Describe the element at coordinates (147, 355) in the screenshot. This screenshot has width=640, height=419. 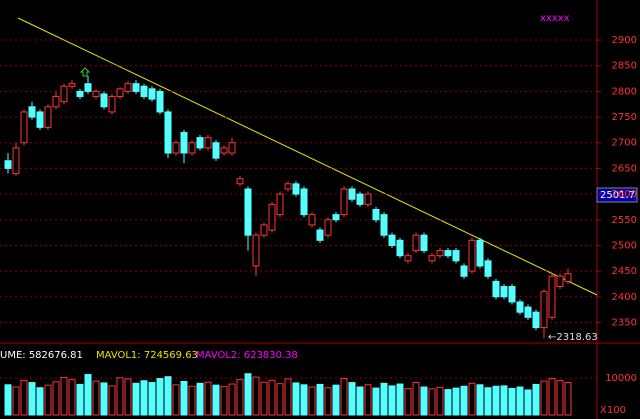
I see `mavol1-label: MAVOL1: 724569.63` at that location.